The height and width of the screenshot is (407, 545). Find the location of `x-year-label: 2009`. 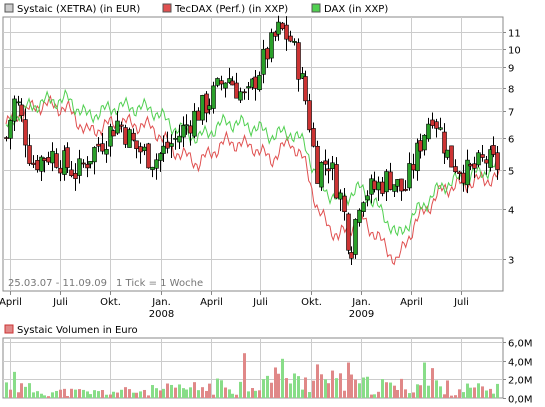

x-year-label: 2009 is located at coordinates (361, 314).